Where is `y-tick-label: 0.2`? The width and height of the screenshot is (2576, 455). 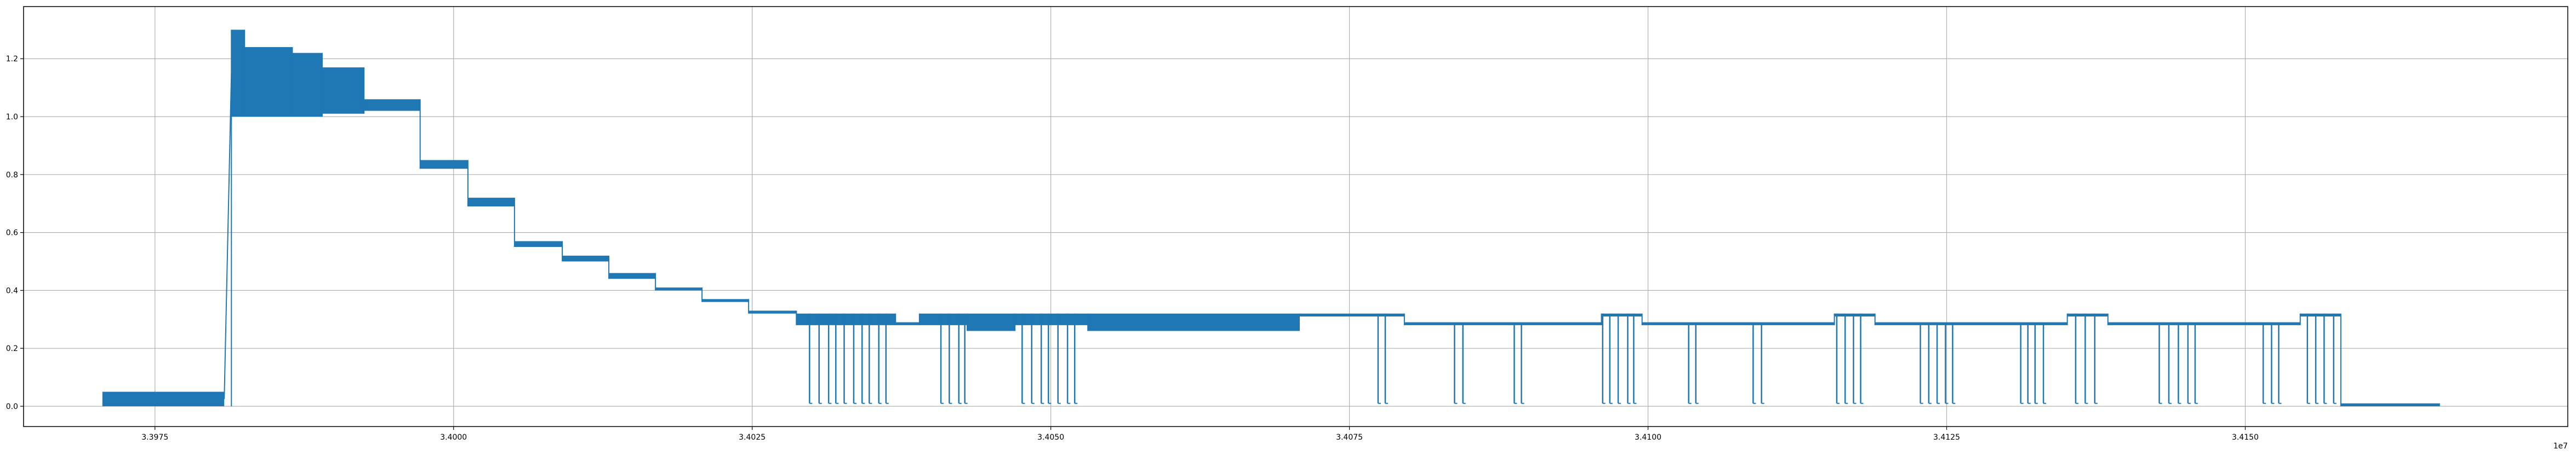
y-tick-label: 0.2 is located at coordinates (12, 349).